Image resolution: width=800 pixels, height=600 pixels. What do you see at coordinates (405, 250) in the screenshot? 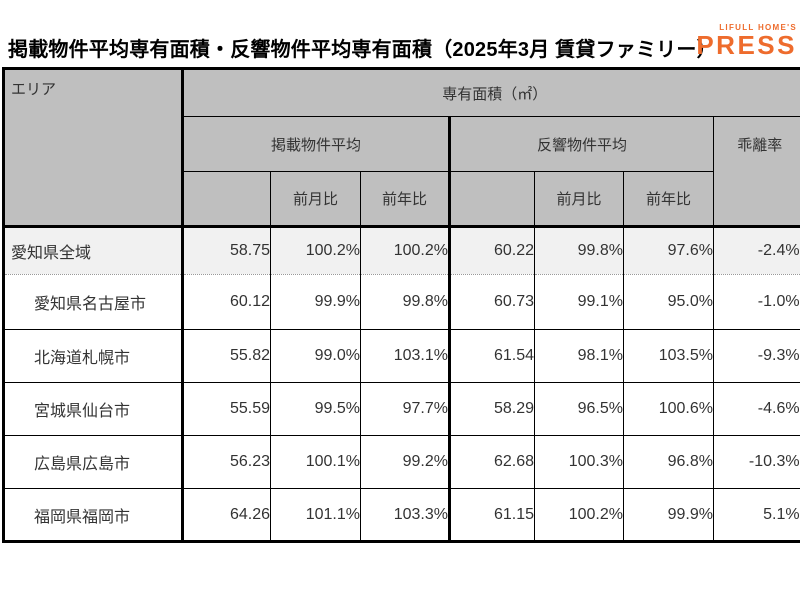
I see `listed-yoy-cell: 100.2%` at bounding box center [405, 250].